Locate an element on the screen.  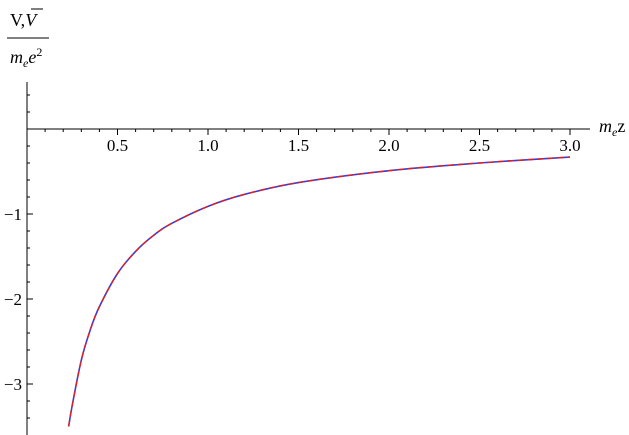
x-tick-label: 3.0 is located at coordinates (569, 145).